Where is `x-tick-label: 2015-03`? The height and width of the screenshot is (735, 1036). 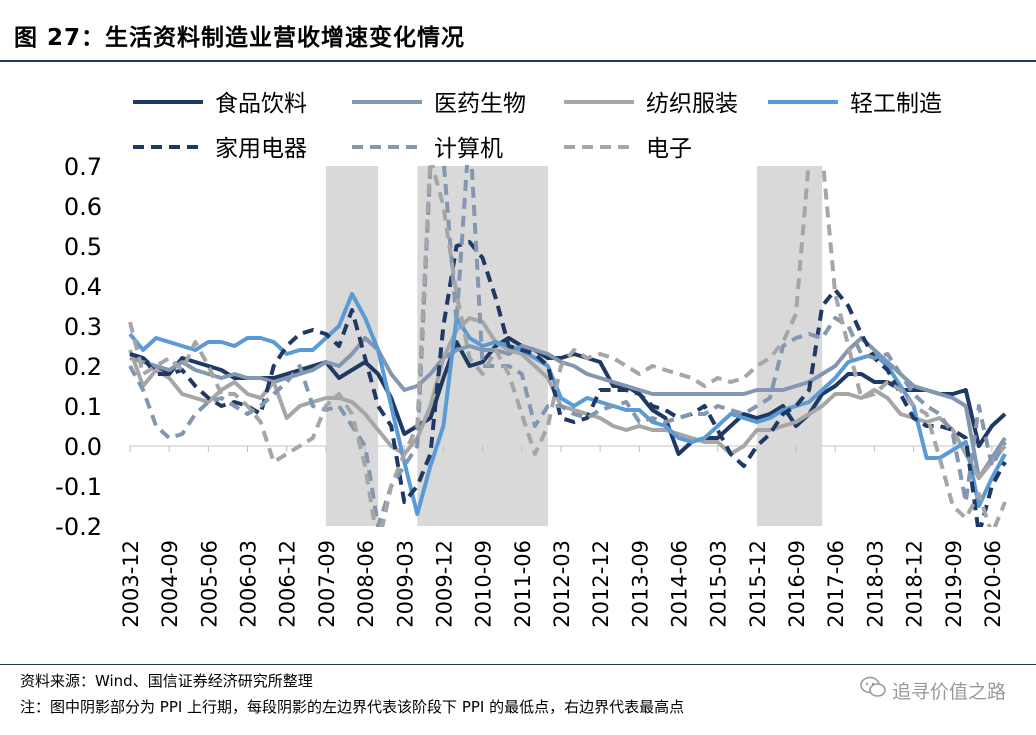 x-tick-label: 2015-03 is located at coordinates (719, 584).